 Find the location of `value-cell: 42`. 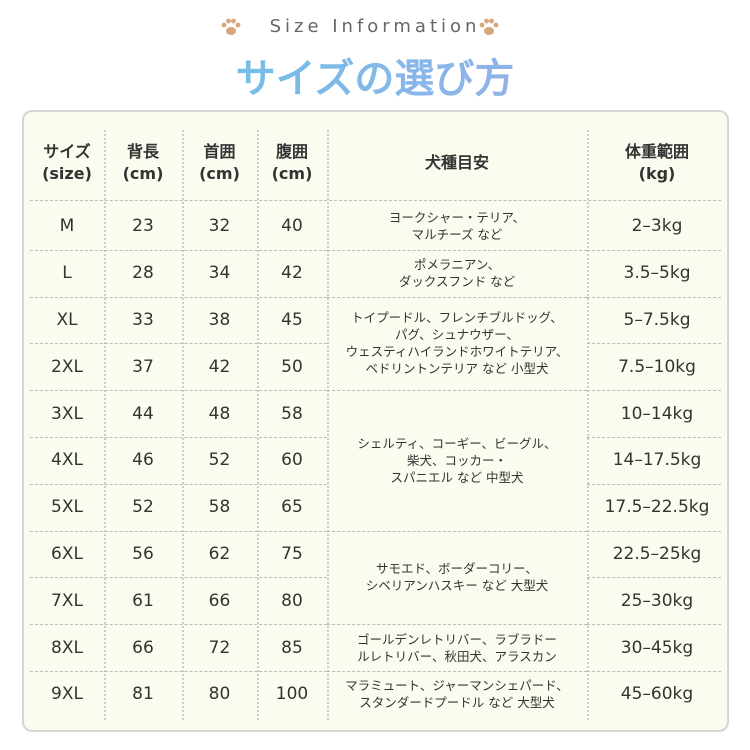

value-cell: 42 is located at coordinates (292, 273).